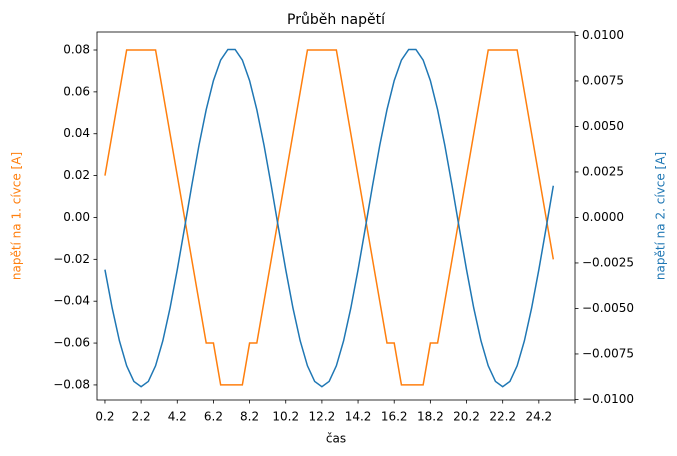  What do you see at coordinates (141, 417) in the screenshot?
I see `x-tick-label: 2.2` at bounding box center [141, 417].